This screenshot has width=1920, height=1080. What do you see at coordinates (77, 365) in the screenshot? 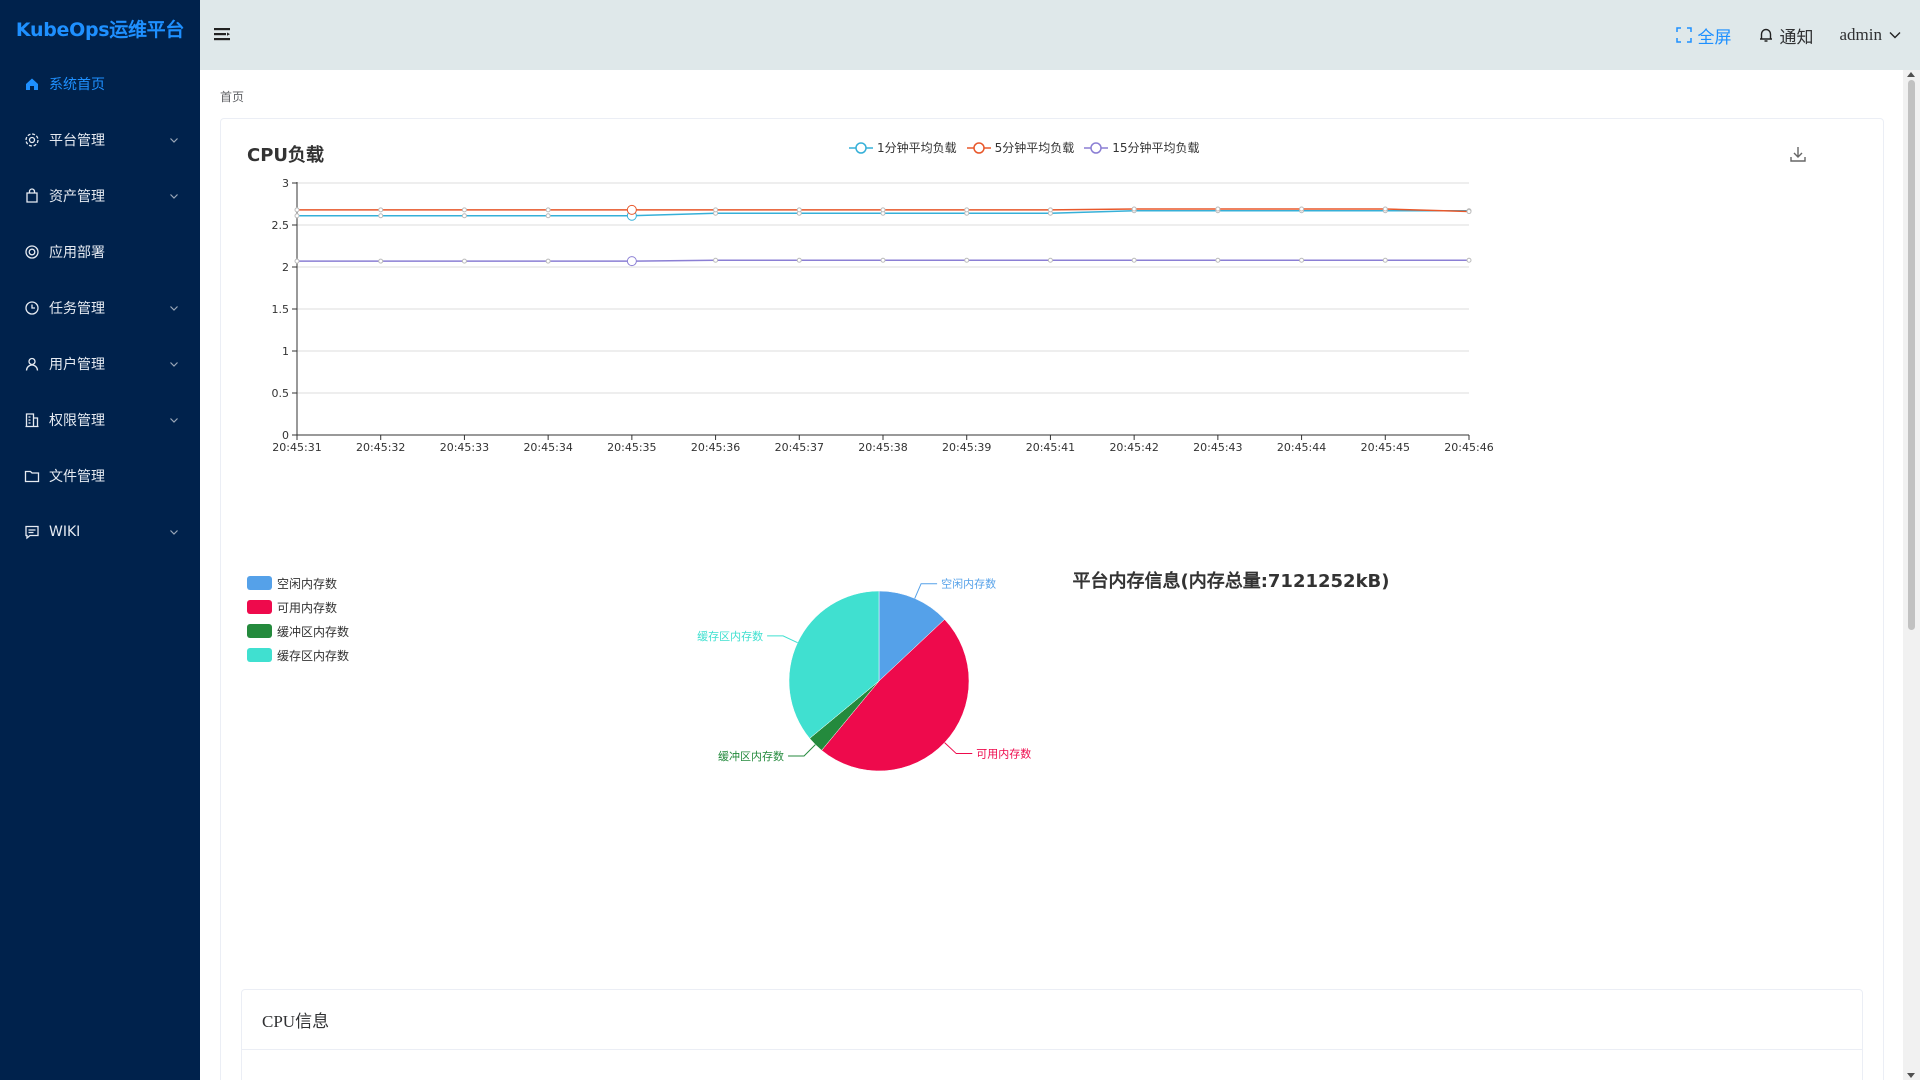
I see `sidebar-item-label: 用户管理` at bounding box center [77, 365].